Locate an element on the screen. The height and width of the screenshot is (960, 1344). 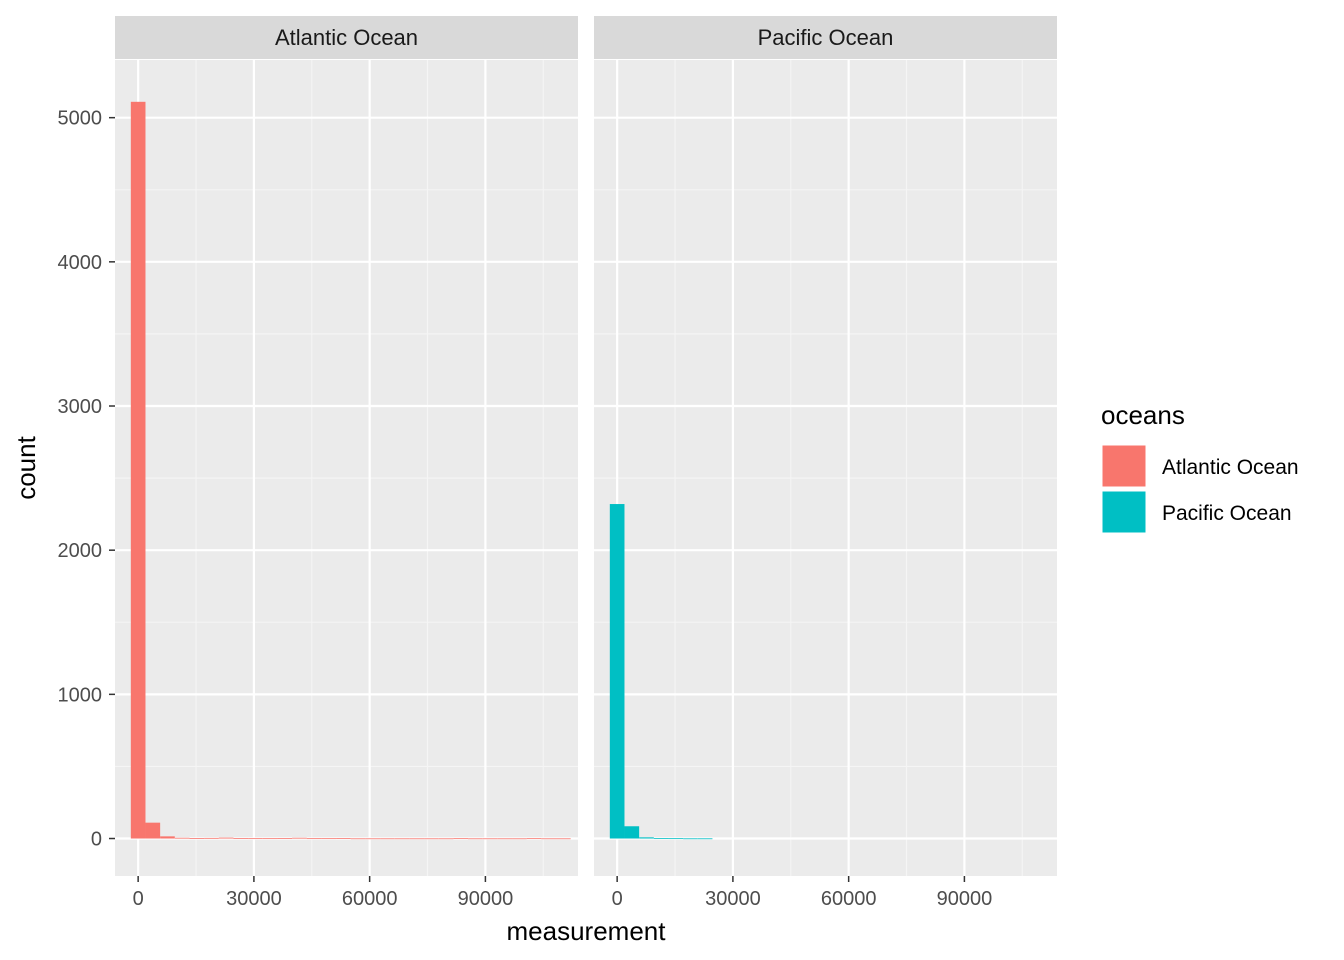
facet-strip-label: Atlantic Ocean is located at coordinates (346, 37).